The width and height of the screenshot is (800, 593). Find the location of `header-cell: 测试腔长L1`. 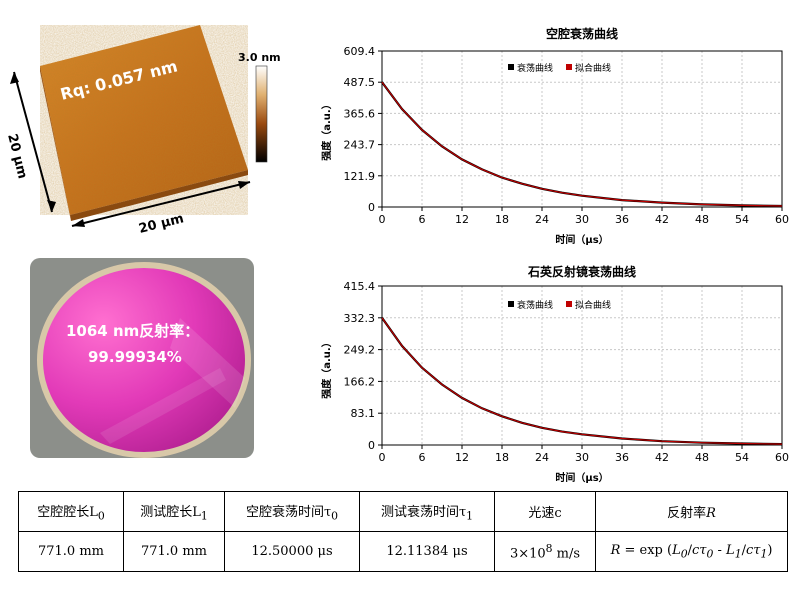

header-cell: 测试腔长L1 is located at coordinates (174, 511).